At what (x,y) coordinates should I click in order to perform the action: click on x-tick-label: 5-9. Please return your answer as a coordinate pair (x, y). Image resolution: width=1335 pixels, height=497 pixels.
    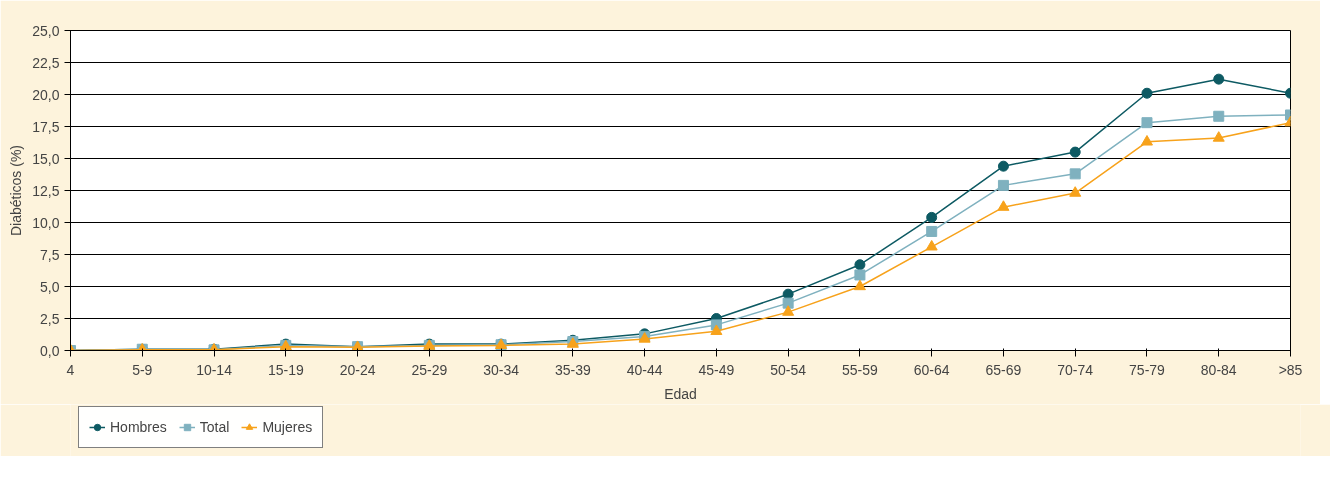
    Looking at the image, I should click on (142, 369).